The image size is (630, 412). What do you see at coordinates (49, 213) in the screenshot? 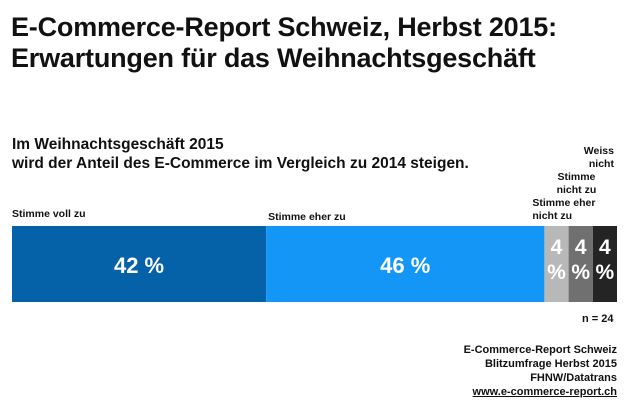
I see `category-label-1: Stimme voll zu` at bounding box center [49, 213].